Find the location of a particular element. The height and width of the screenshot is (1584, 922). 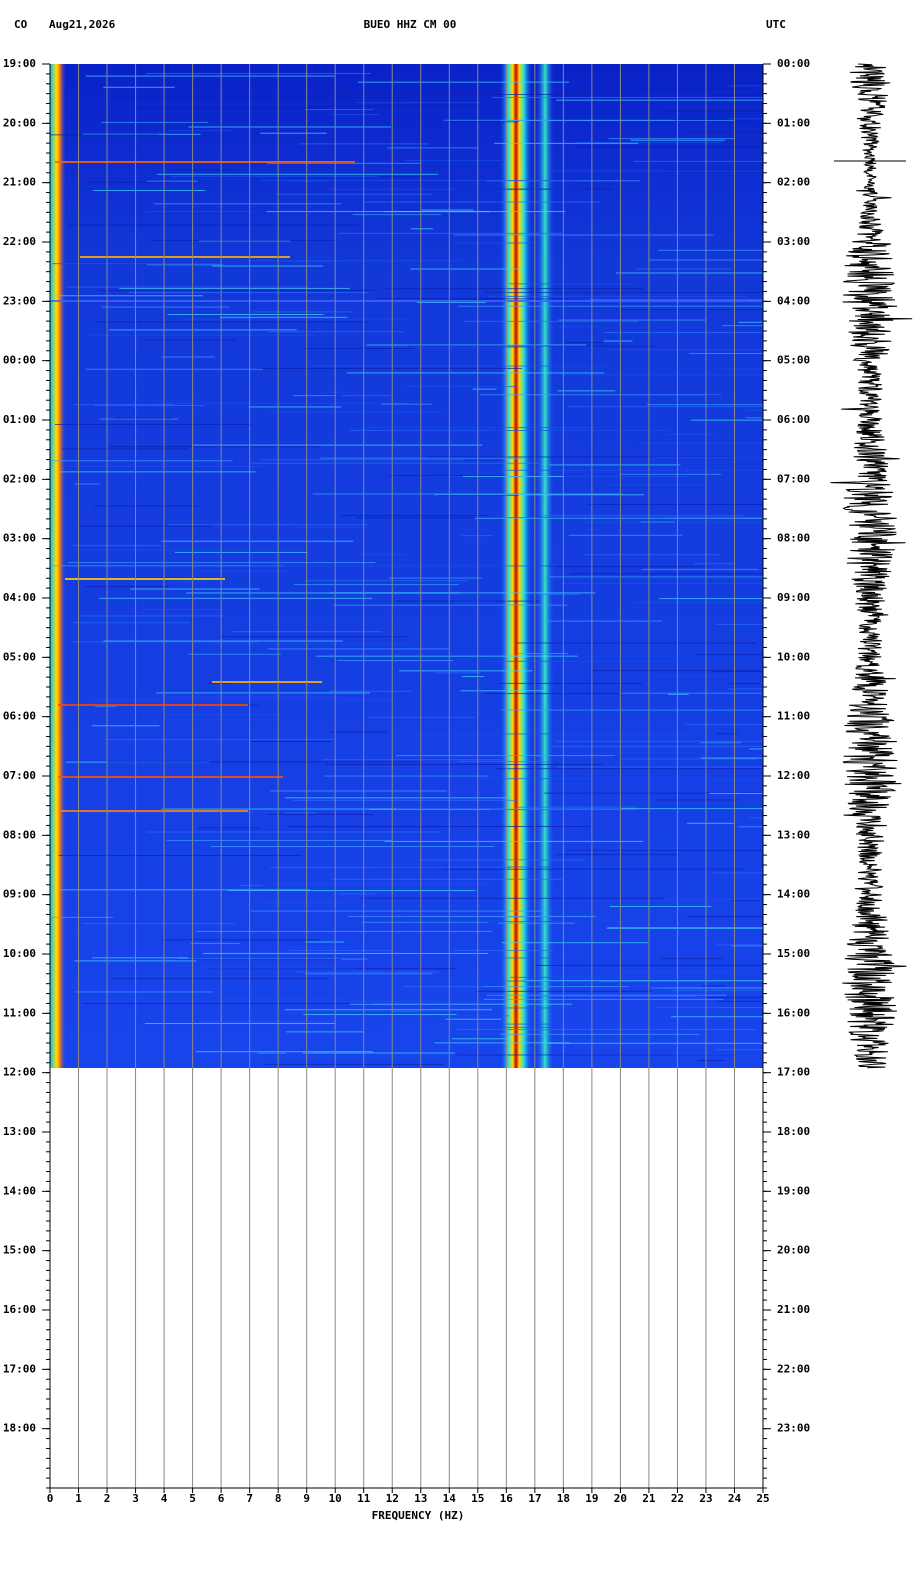

x-tick-label: 9 is located at coordinates (306, 1498).